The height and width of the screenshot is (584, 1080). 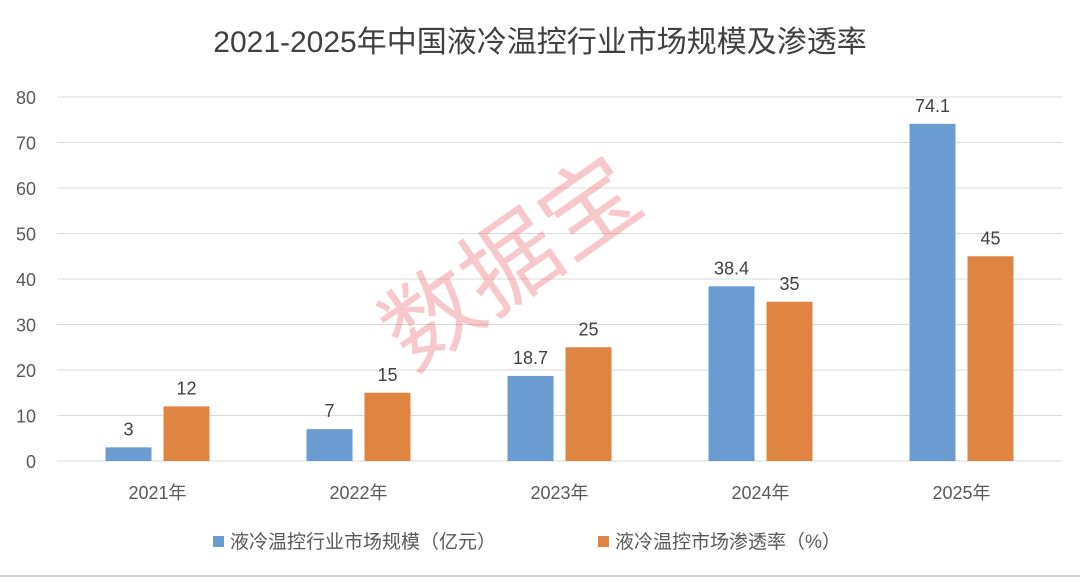 I want to click on y-tick-label: 10, so click(x=26, y=417).